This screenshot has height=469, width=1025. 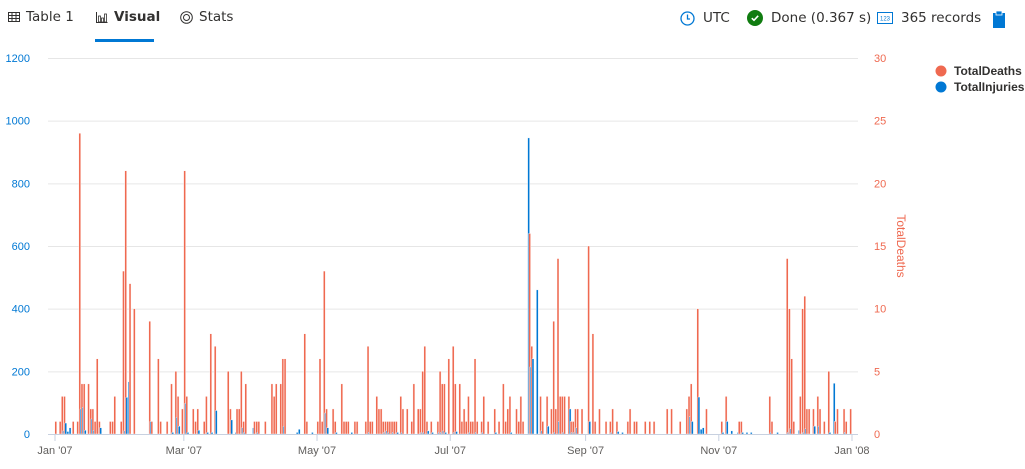 I want to click on timezone-indicator: UTC, so click(x=705, y=18).